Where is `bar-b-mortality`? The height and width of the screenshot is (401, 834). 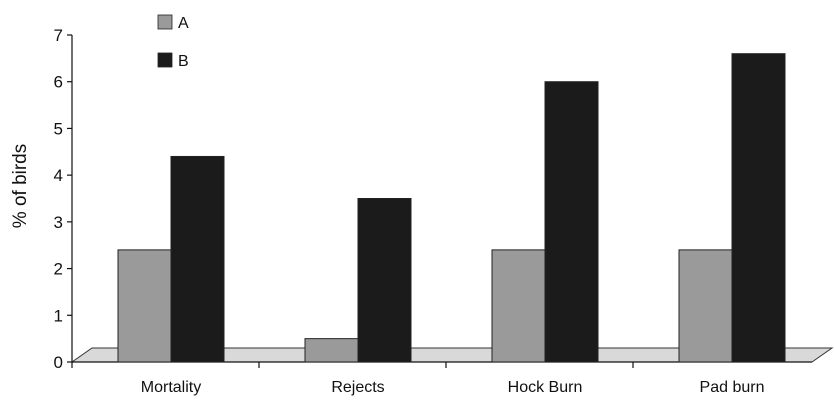
bar-b-mortality is located at coordinates (197, 259).